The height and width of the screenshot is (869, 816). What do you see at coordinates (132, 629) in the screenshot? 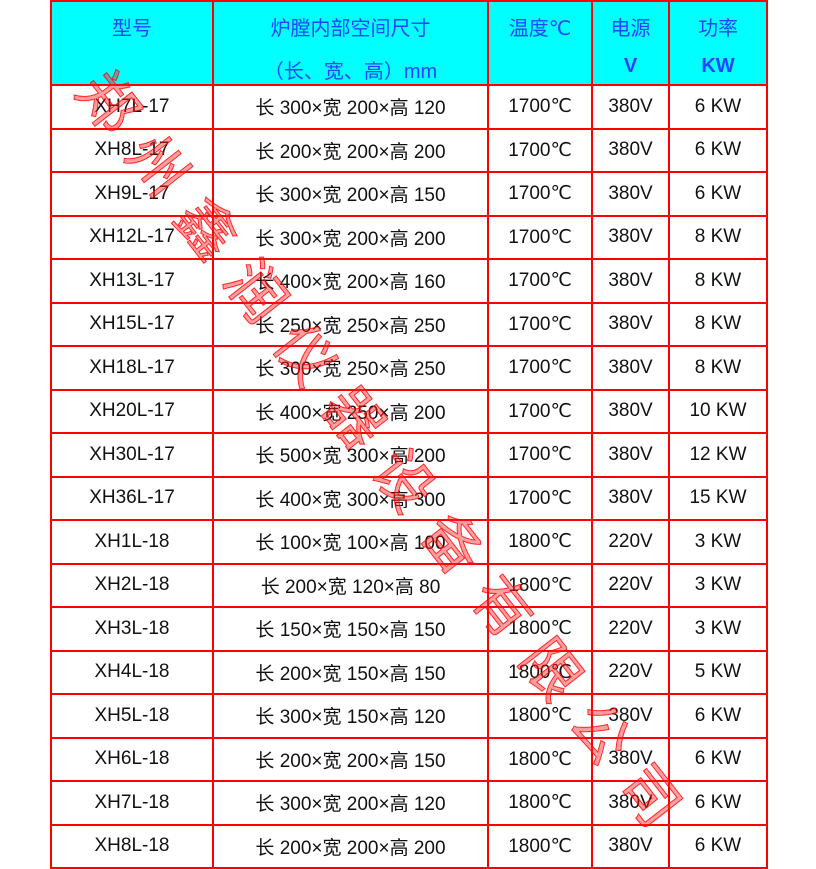
I see `table-cell: XH3L-18` at bounding box center [132, 629].